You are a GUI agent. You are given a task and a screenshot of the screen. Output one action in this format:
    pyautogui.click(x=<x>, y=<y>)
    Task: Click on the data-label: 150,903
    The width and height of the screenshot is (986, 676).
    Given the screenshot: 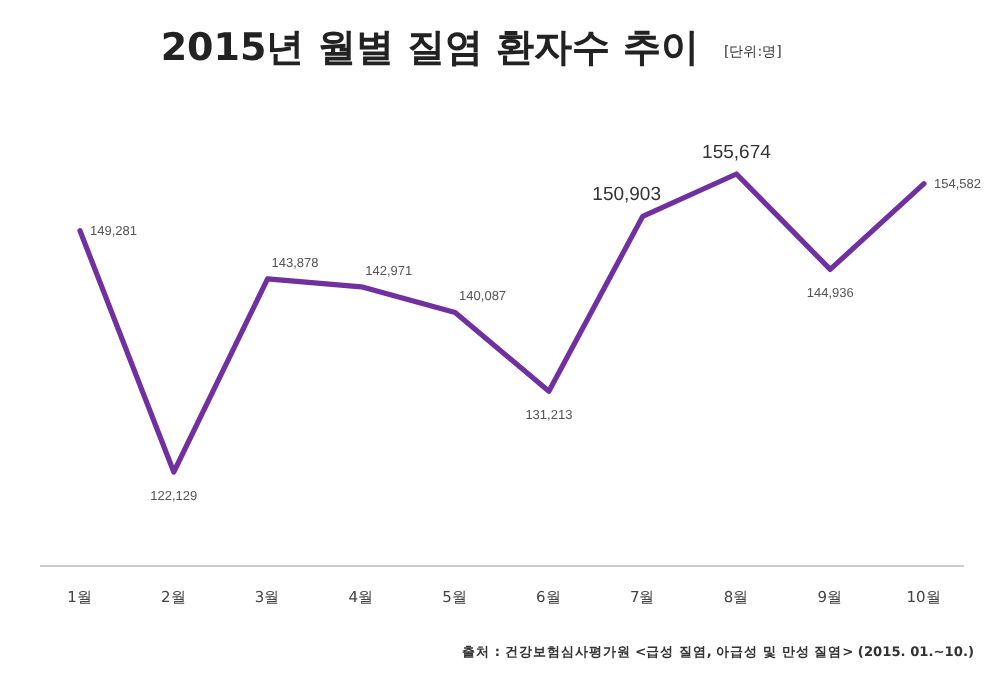 What is the action you would take?
    pyautogui.click(x=627, y=195)
    